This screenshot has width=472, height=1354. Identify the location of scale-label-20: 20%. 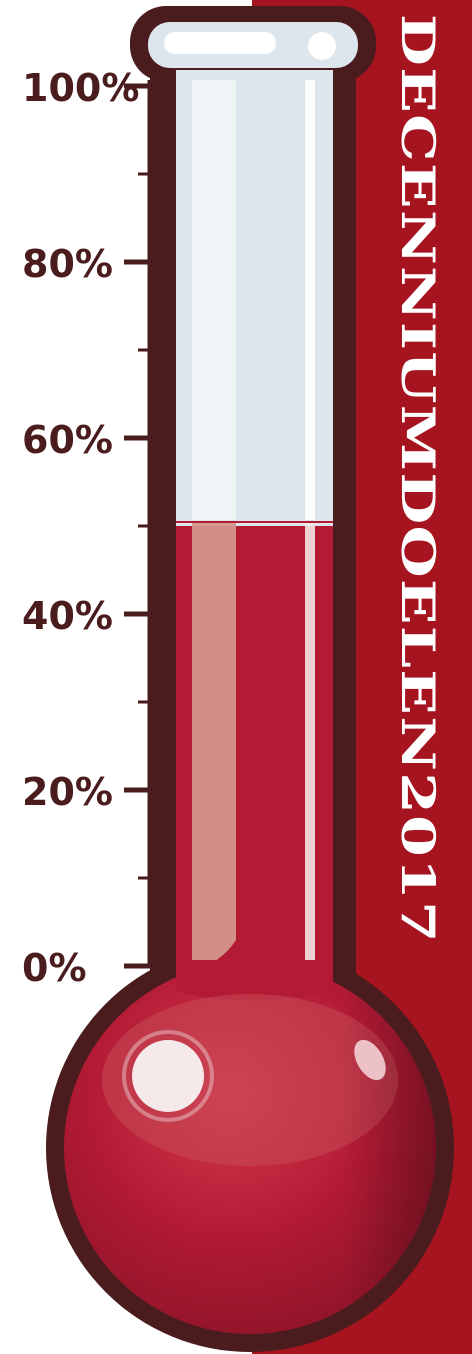
(67, 792).